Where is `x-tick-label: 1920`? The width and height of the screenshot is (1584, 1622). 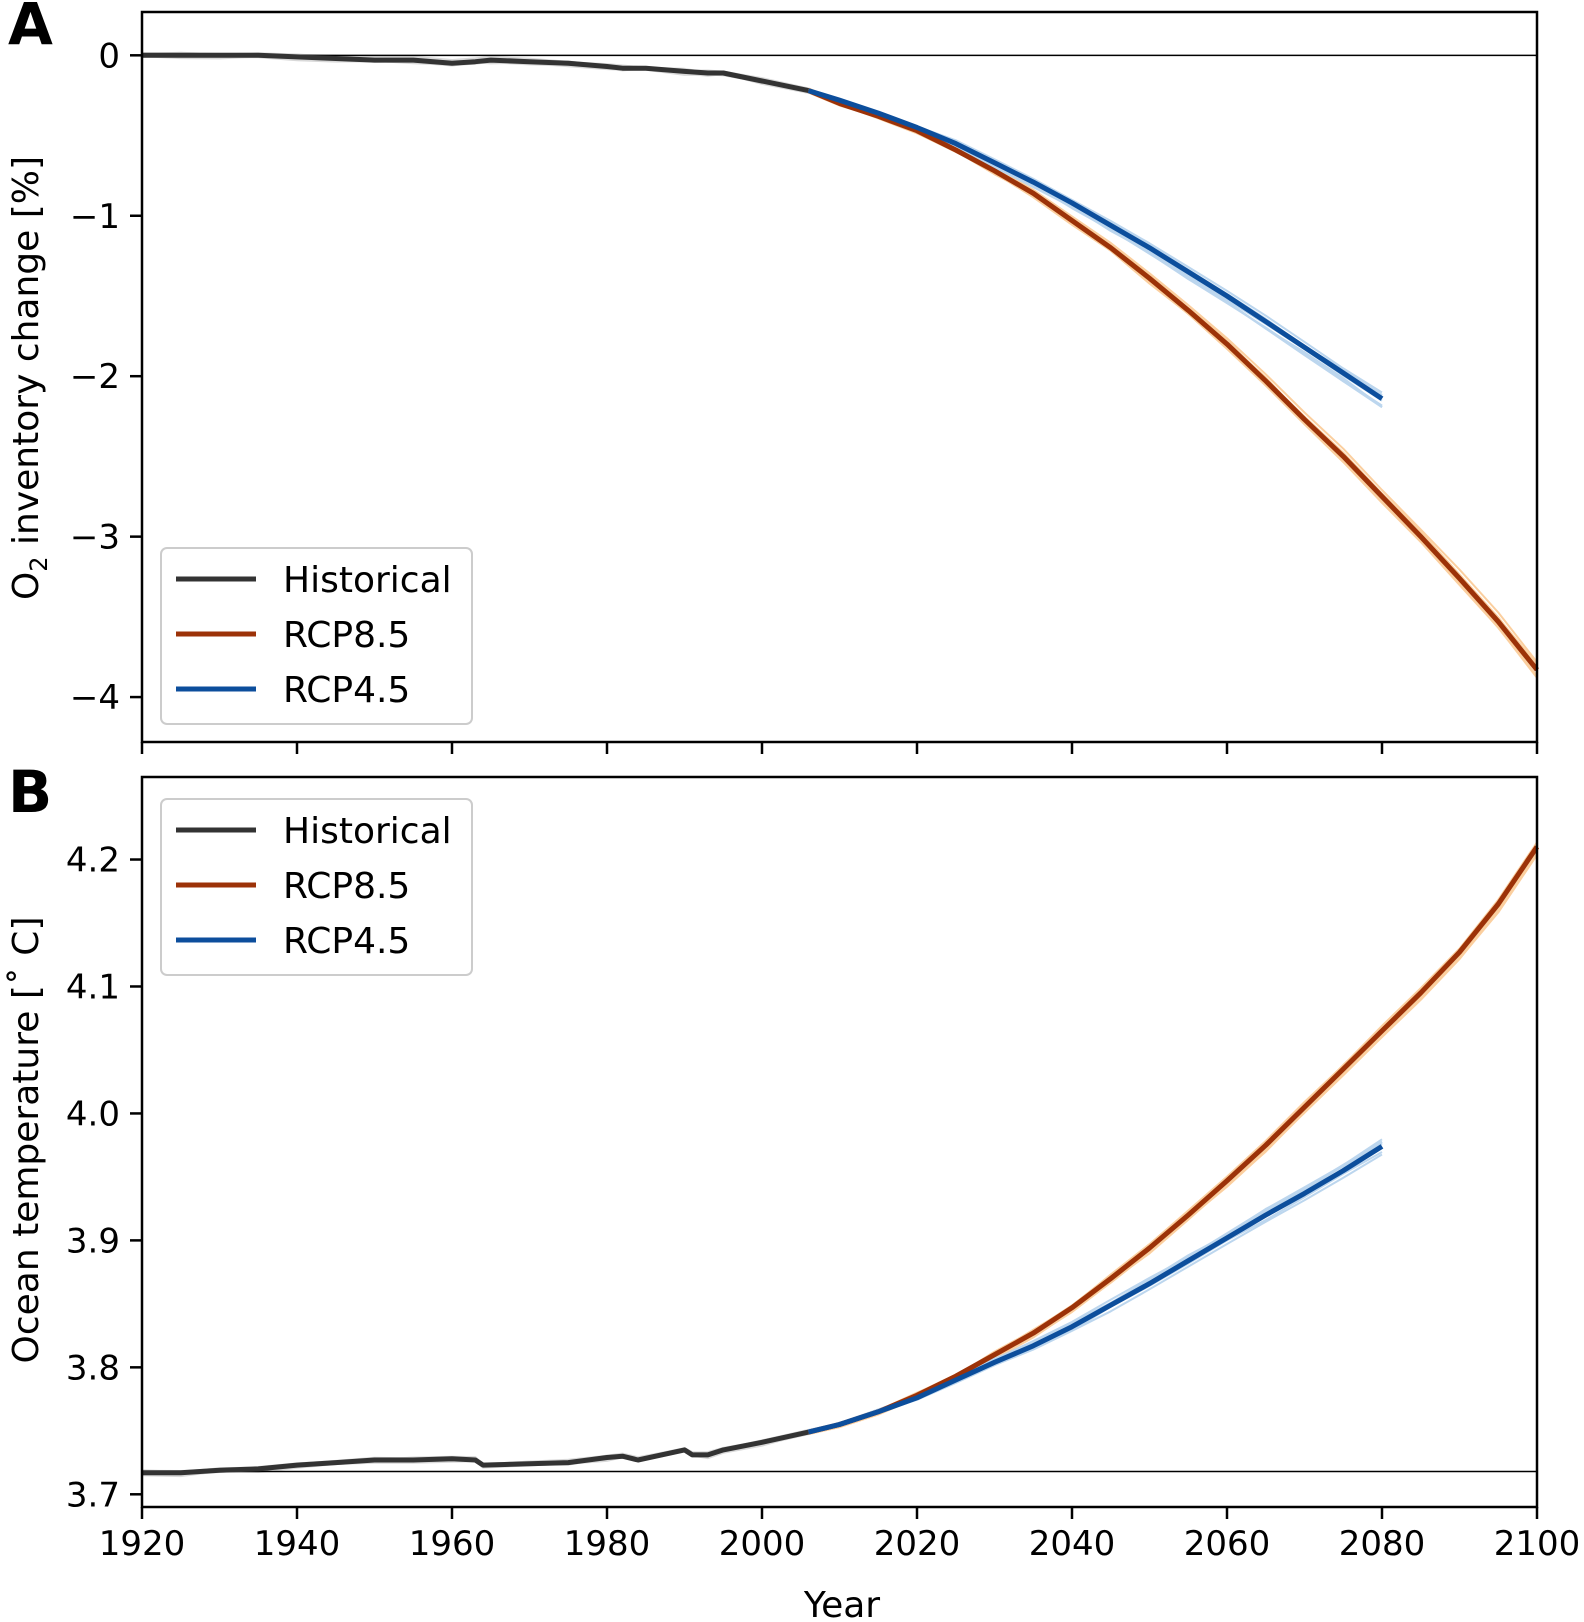 x-tick-label: 1920 is located at coordinates (142, 1544).